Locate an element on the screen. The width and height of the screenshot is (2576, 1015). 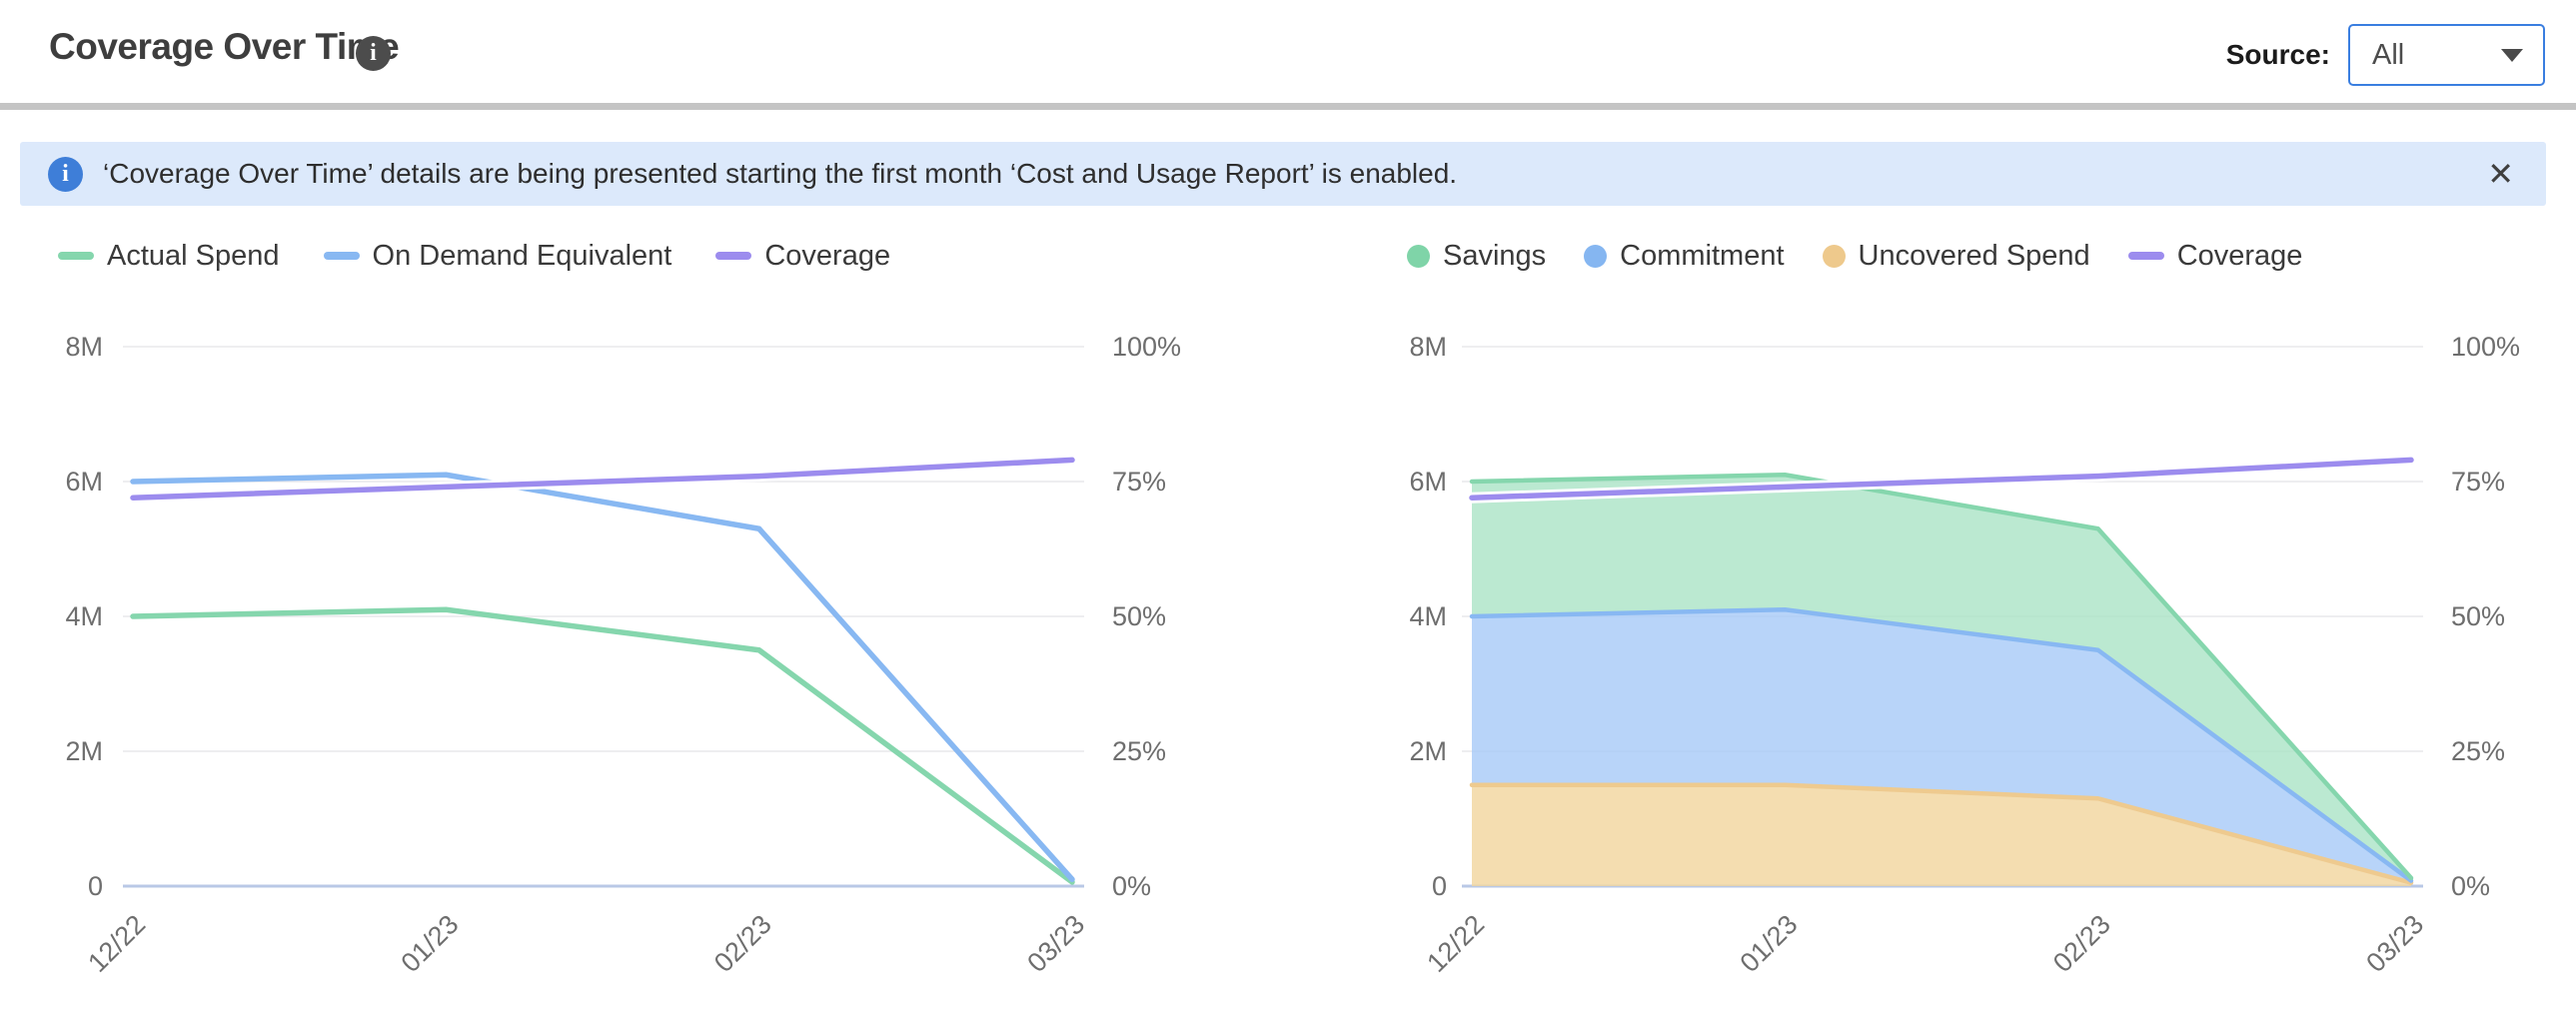
legend-item-savings: Savings is located at coordinates (1476, 257).